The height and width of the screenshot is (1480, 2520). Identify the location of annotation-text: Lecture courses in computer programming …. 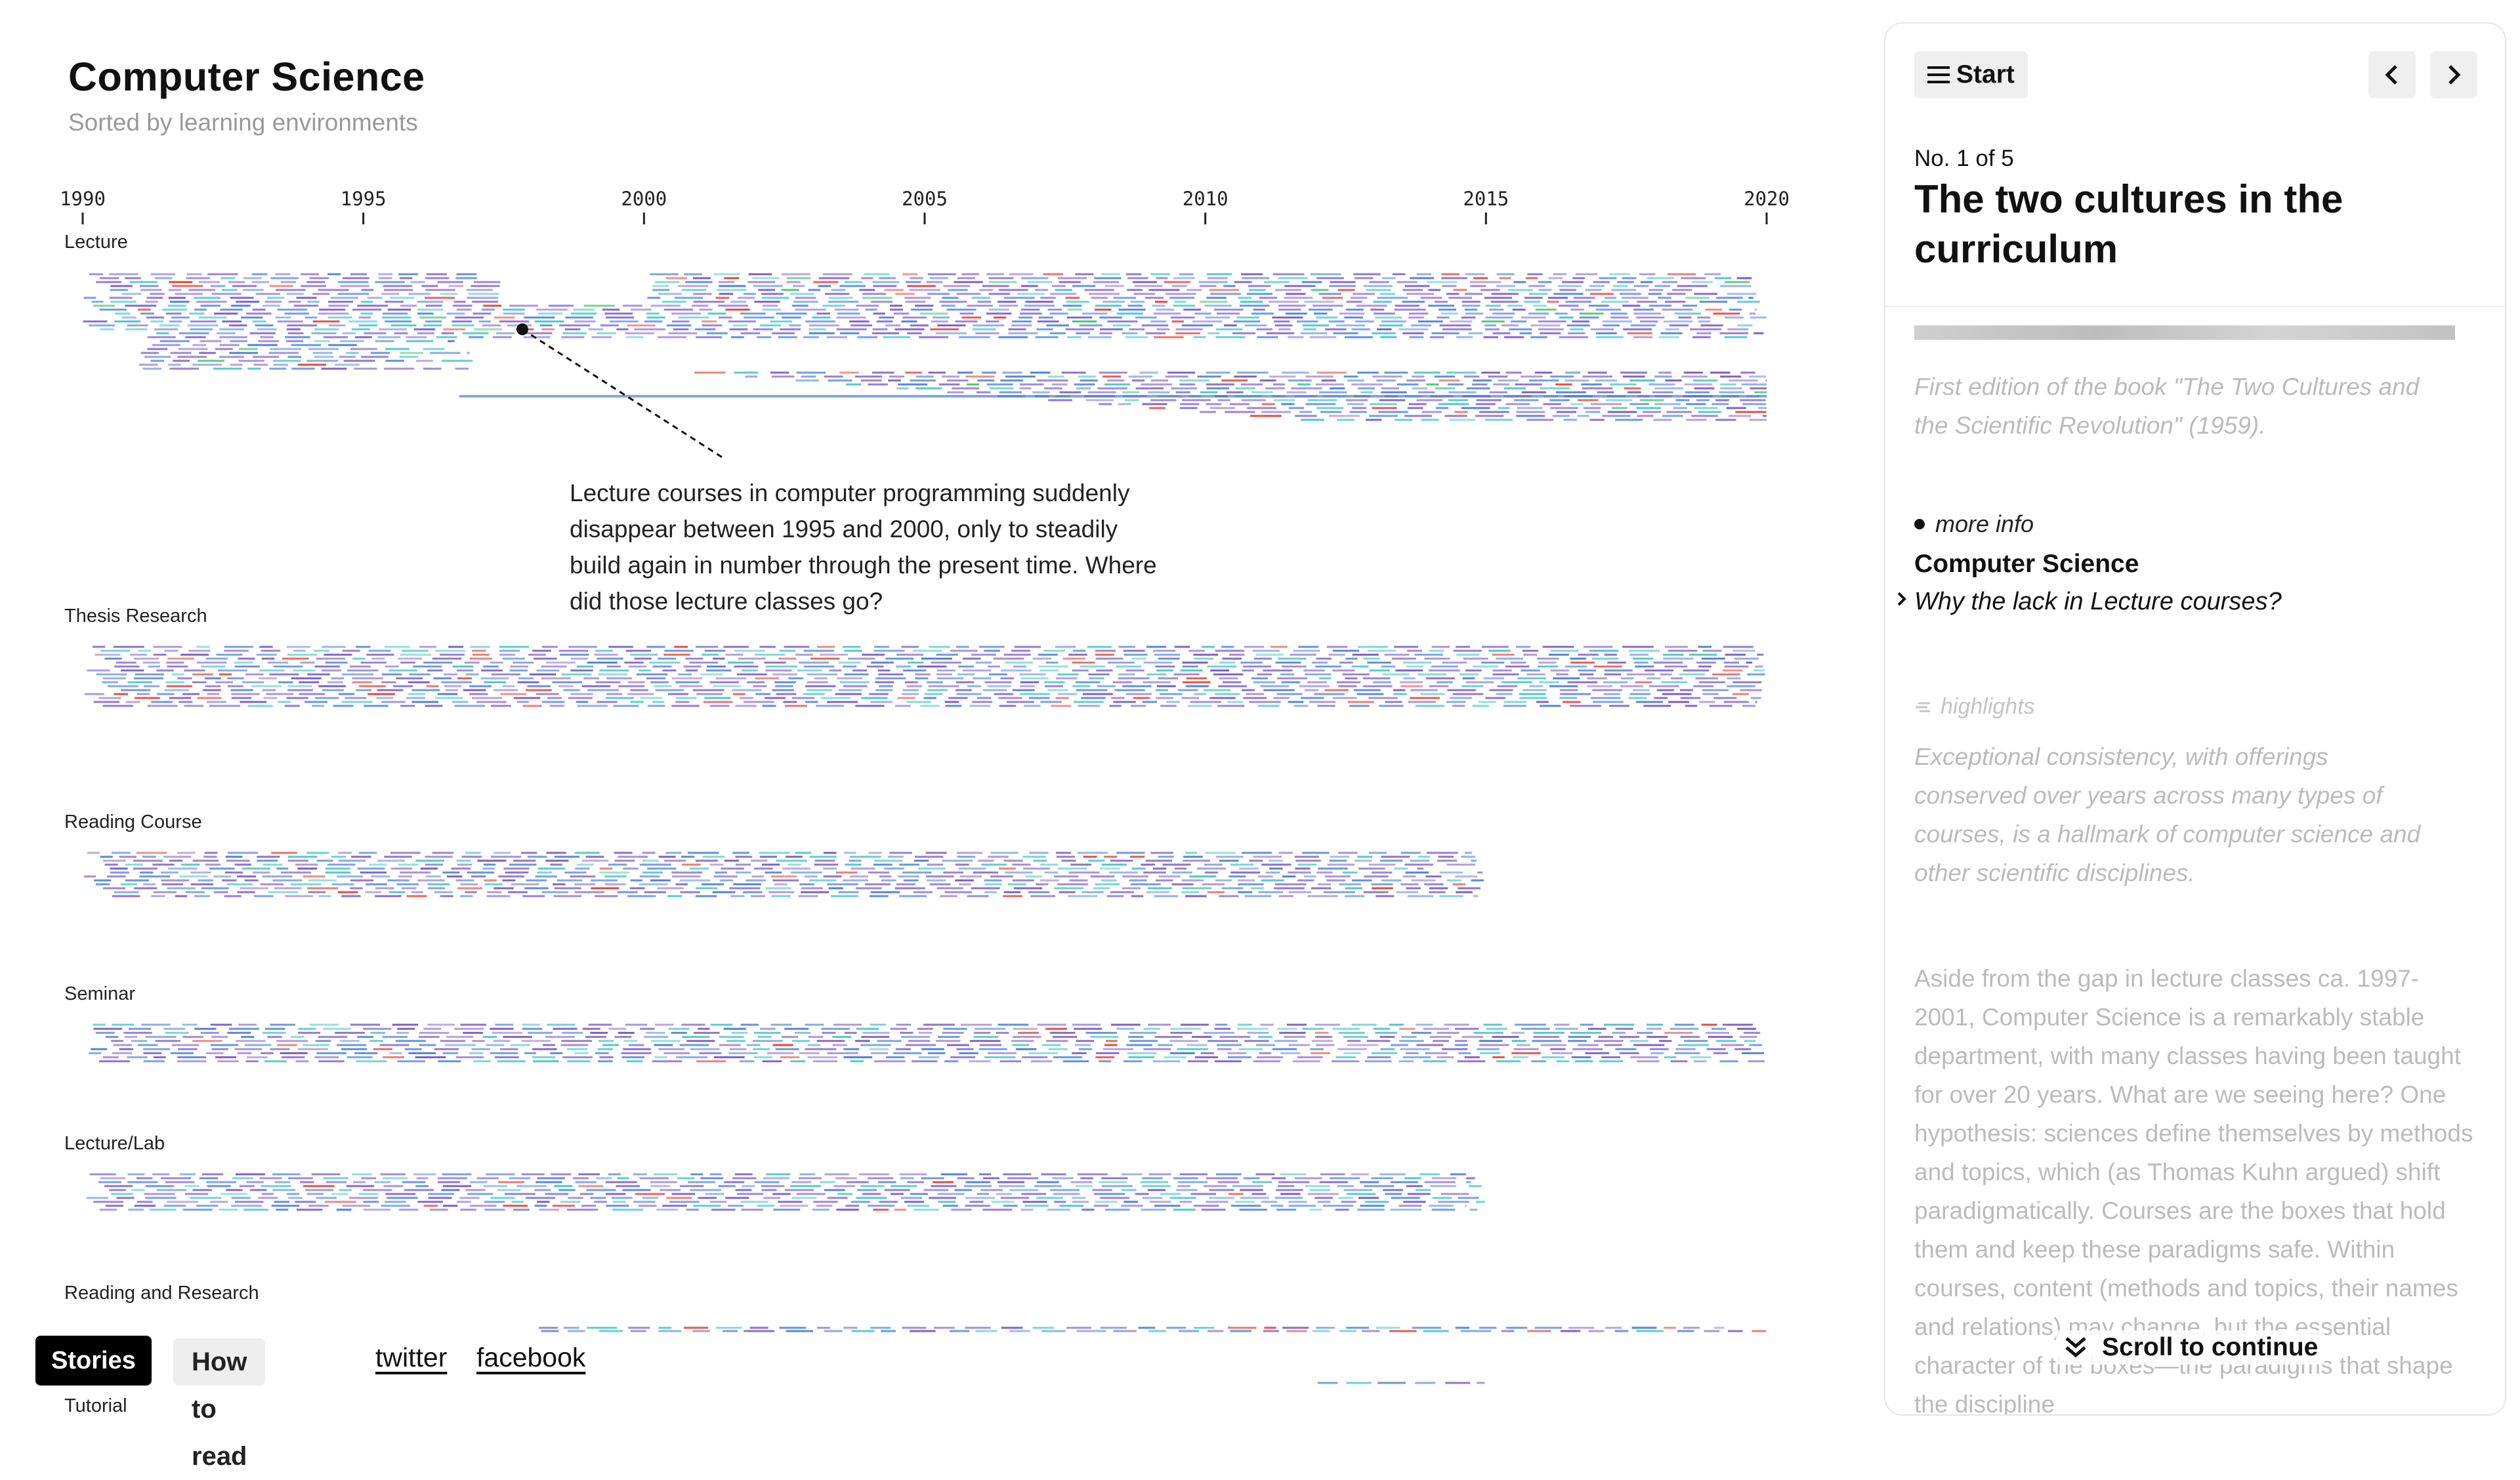
(863, 547).